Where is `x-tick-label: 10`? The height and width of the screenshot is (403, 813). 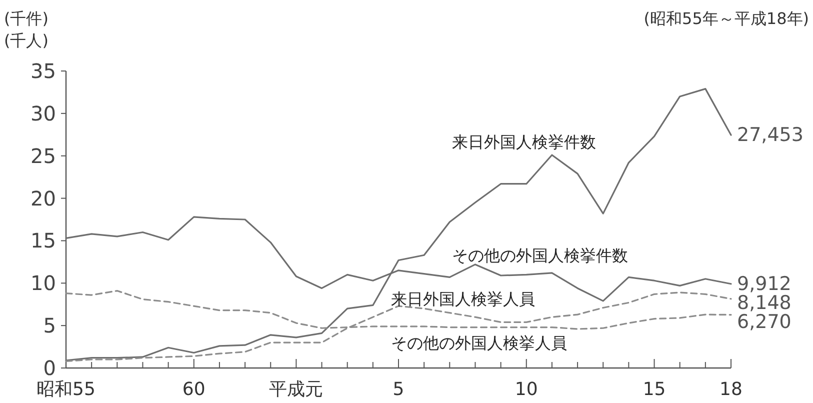
x-tick-label: 10 is located at coordinates (526, 389).